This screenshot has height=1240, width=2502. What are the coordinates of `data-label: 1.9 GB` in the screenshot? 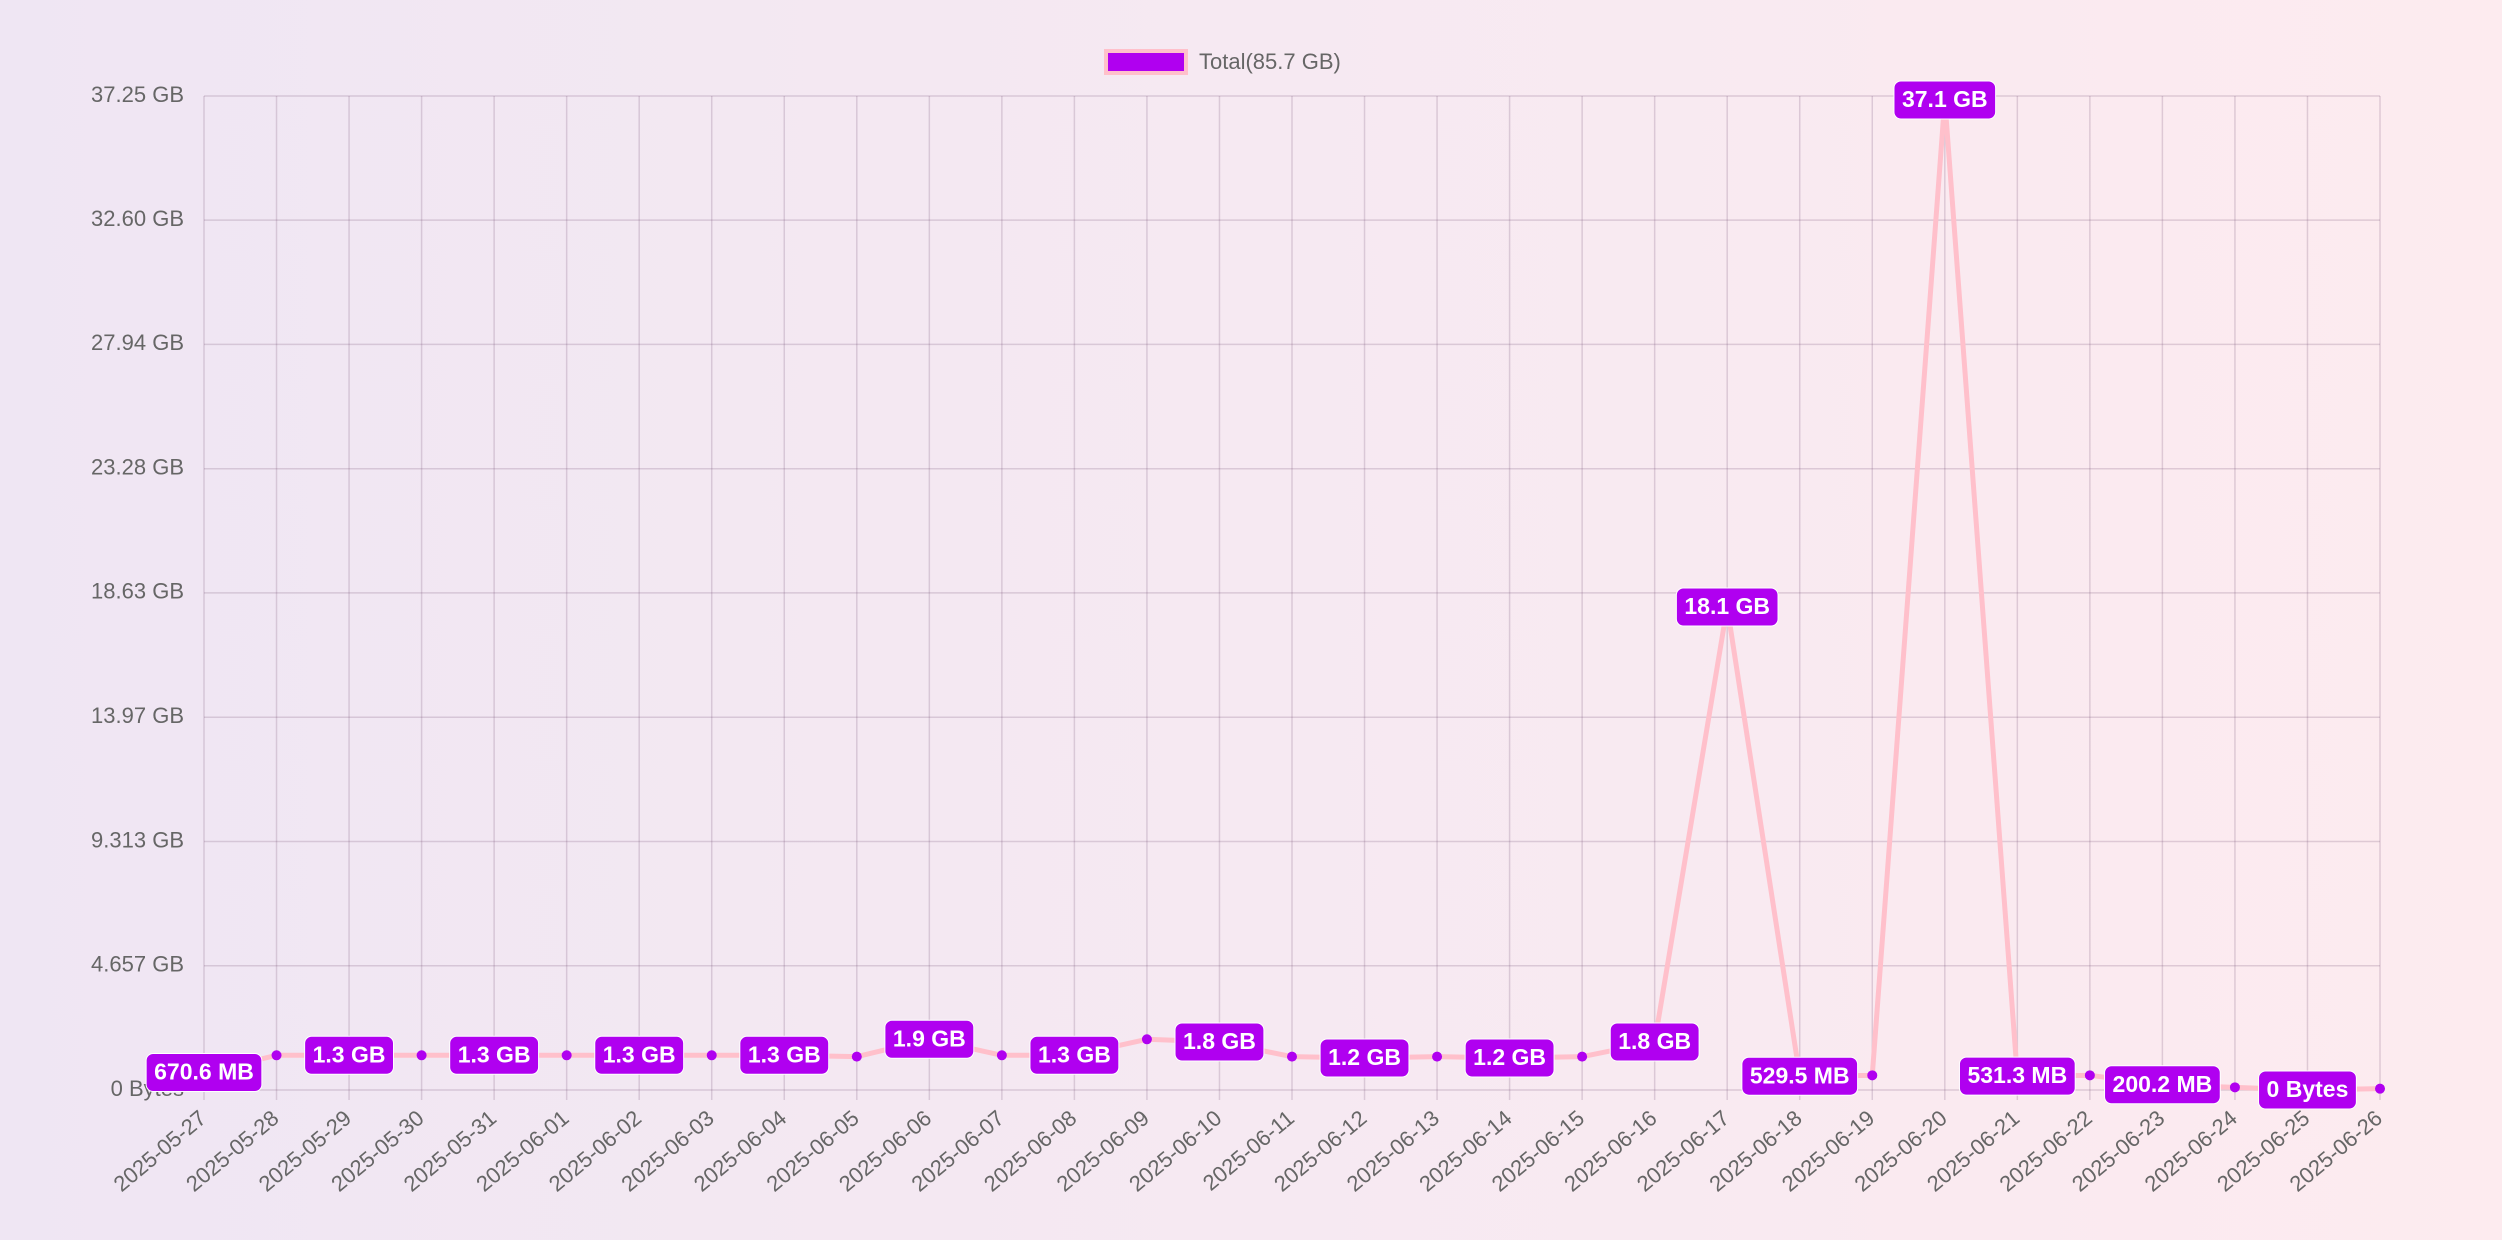 It's located at (929, 1039).